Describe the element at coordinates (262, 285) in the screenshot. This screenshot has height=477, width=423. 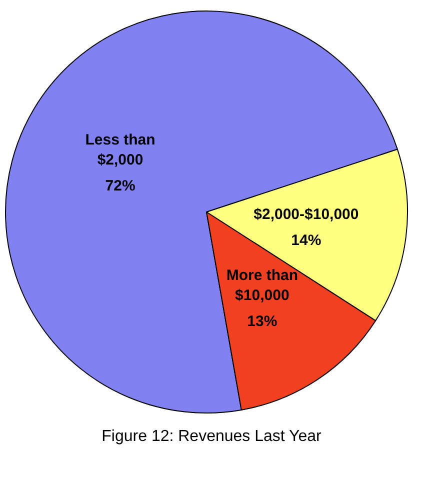
I see `slice-label: More than $10,000` at that location.